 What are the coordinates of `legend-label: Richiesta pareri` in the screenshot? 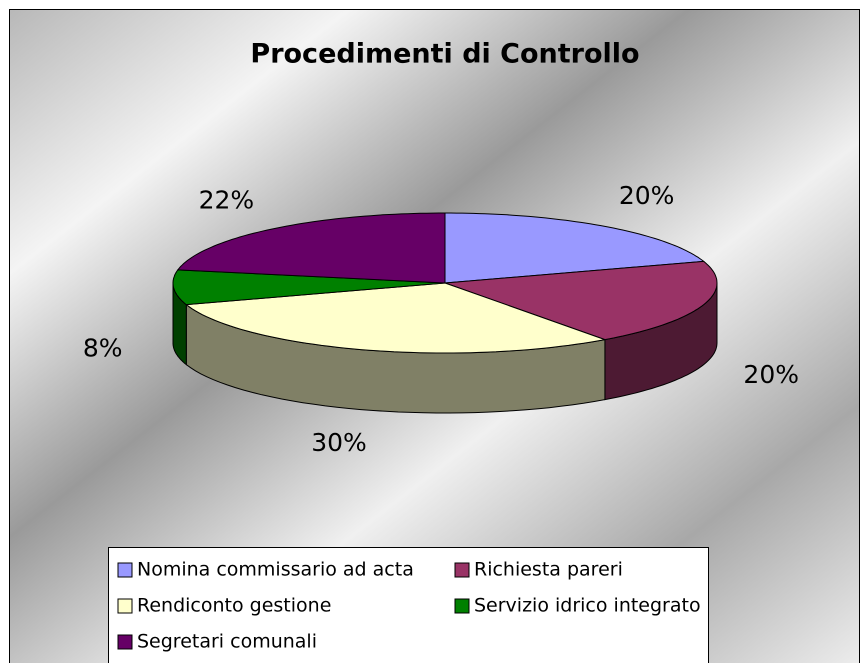 It's located at (548, 570).